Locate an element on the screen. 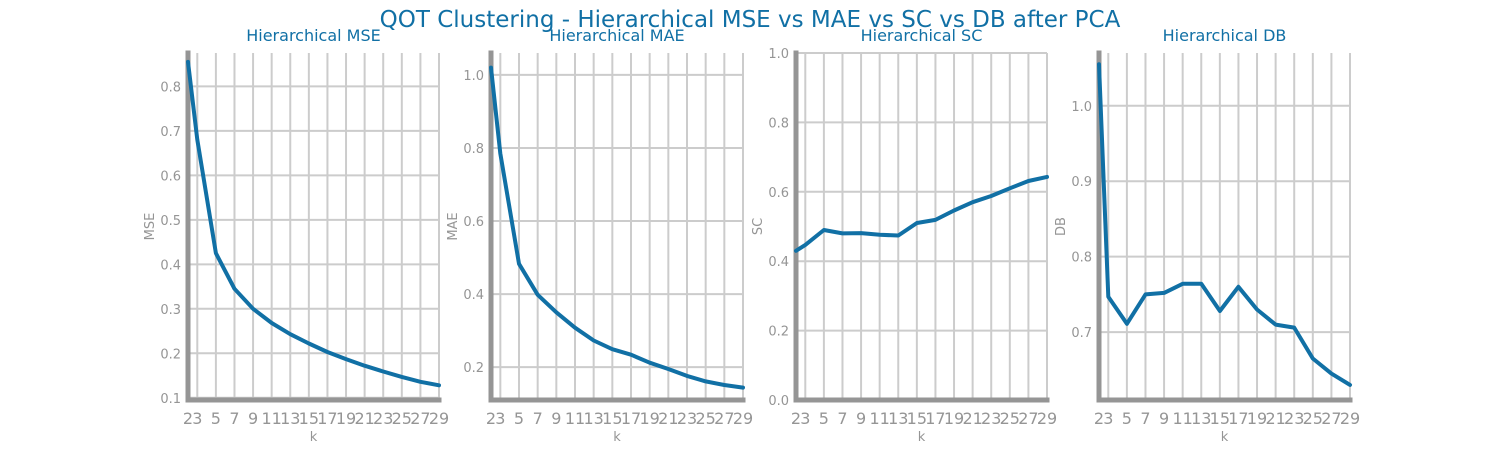  y-tick-label: 0.9 is located at coordinates (1081, 182).